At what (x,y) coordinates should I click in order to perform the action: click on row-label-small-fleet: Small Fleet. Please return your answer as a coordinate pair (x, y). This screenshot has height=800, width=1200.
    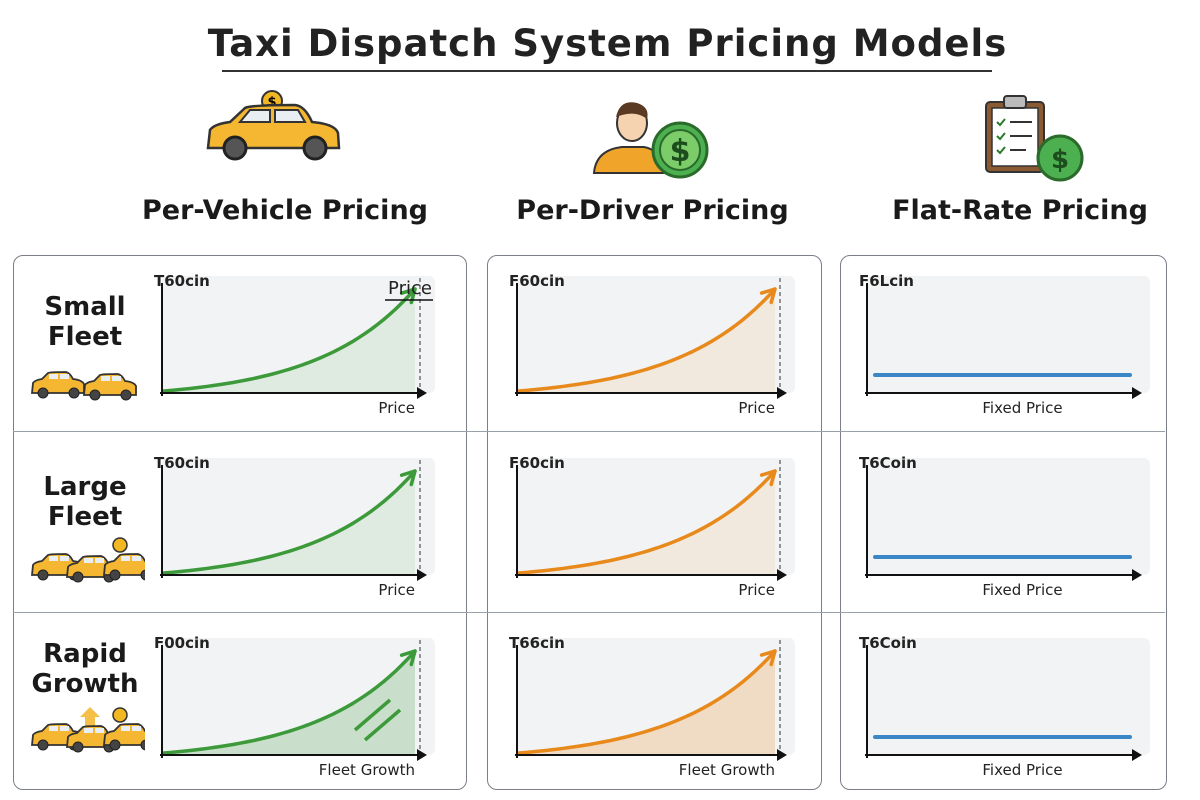
    Looking at the image, I should click on (85, 322).